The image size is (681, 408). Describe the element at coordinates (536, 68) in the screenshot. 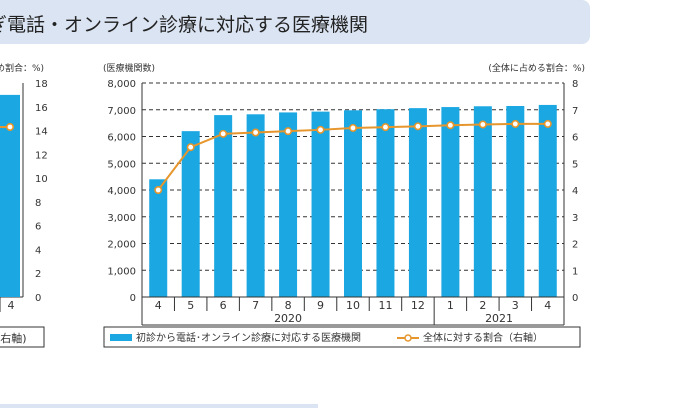

I see `y-right-axis-label: (全体に占める割合：%)` at that location.